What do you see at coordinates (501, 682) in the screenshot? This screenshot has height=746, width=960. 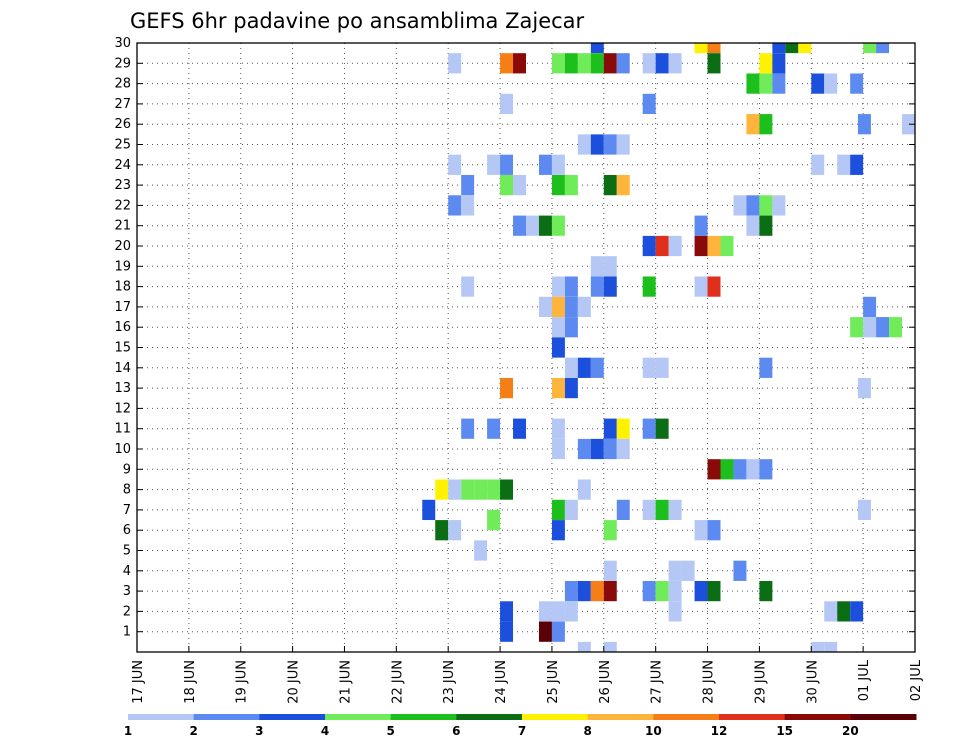 I see `x-tick-label: 24 JUN` at bounding box center [501, 682].